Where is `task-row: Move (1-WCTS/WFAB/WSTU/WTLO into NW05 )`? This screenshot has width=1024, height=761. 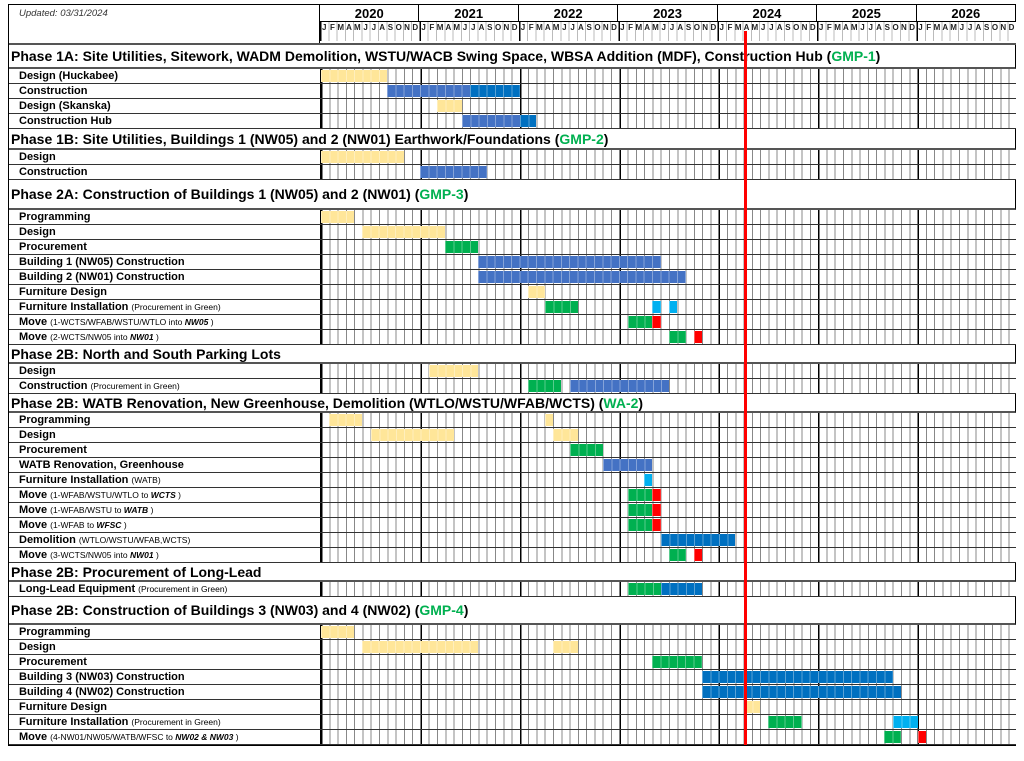 task-row: Move (1-WCTS/WFAB/WSTU/WTLO into NW05 ) is located at coordinates (513, 322).